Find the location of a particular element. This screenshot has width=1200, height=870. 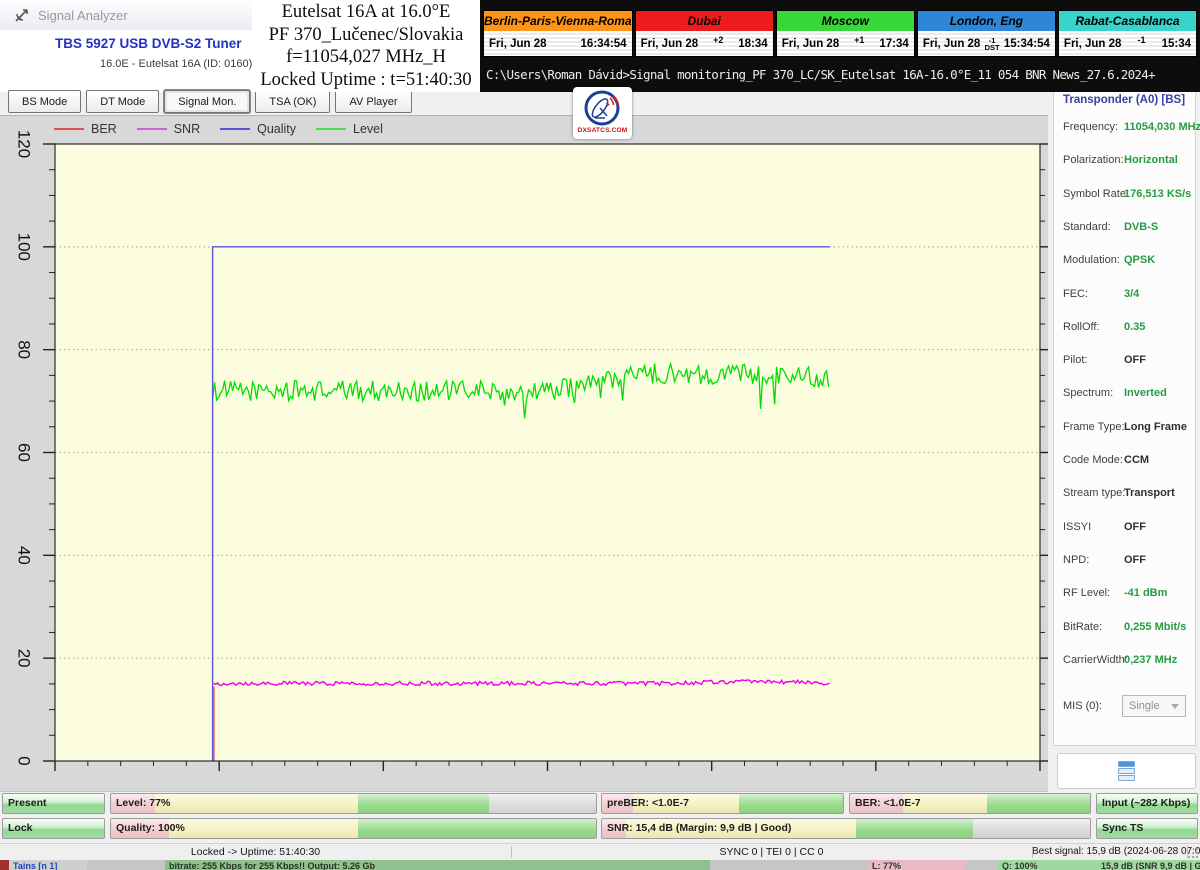

status-best-signal: Best signal: 15,9 dB (2024-06-28 07:03) is located at coordinates (1116, 851).